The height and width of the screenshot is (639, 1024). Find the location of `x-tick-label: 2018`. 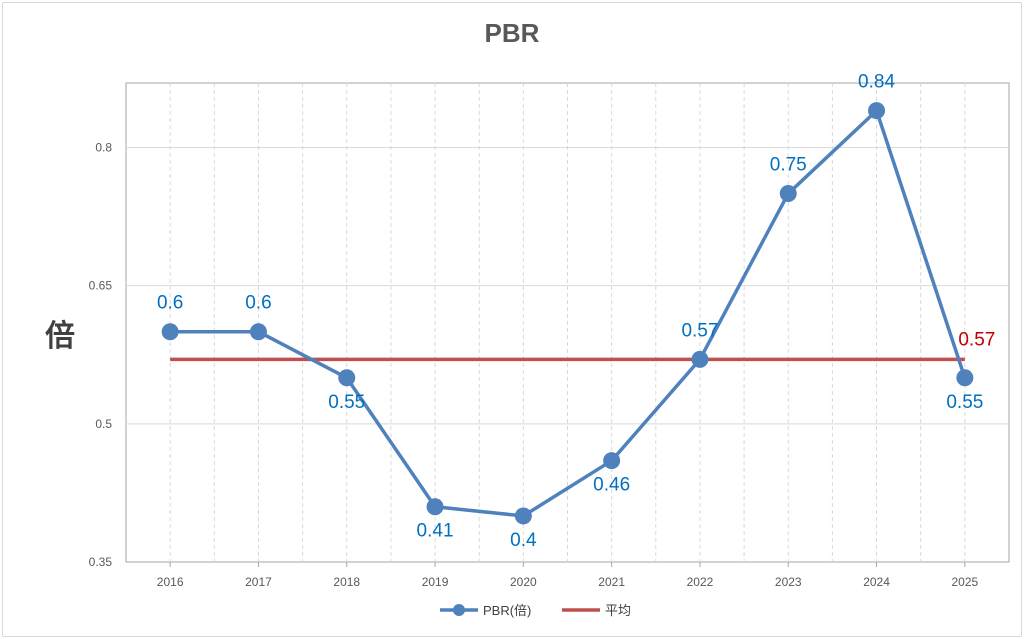

x-tick-label: 2018 is located at coordinates (346, 582).